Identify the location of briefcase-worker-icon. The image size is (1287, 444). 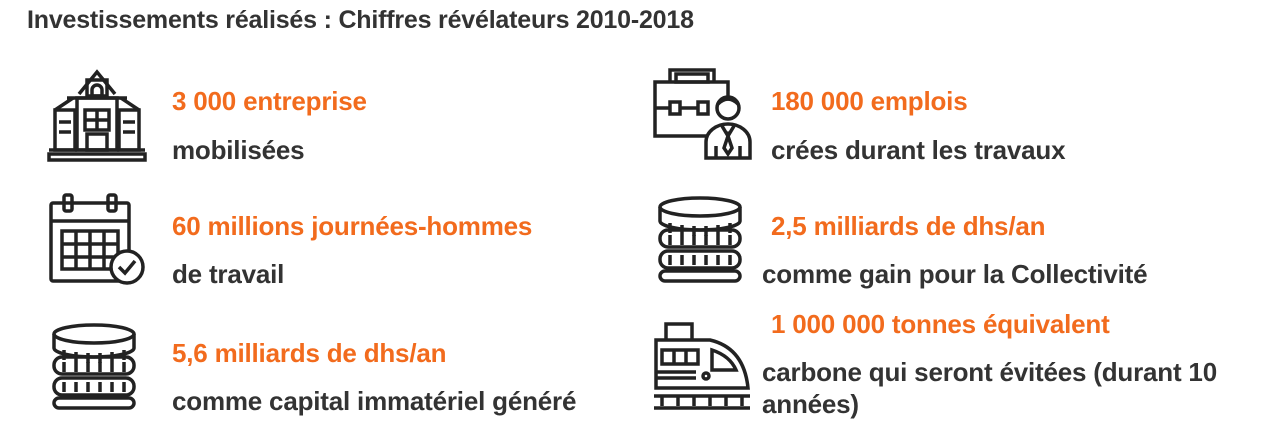
(702, 114).